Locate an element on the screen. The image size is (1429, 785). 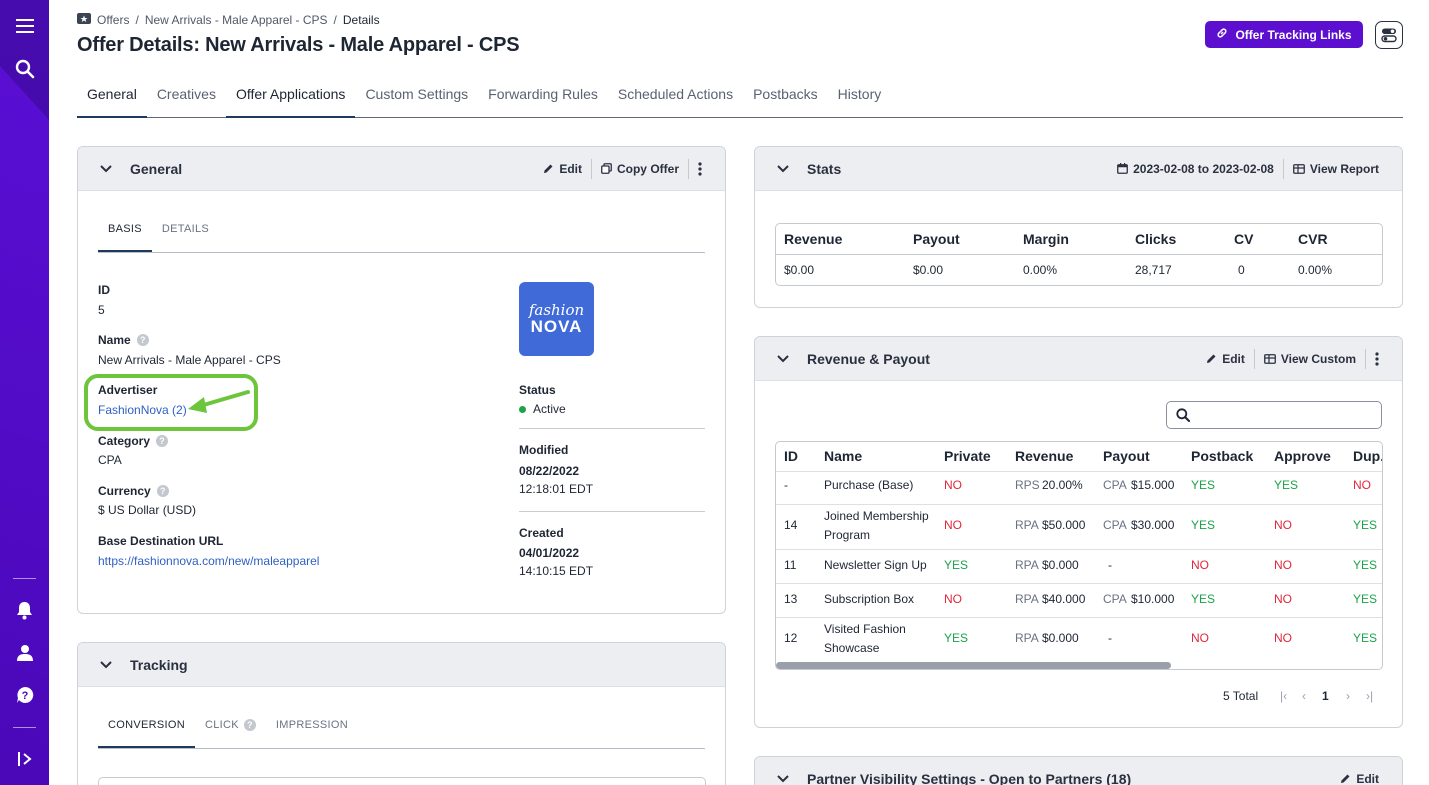
tab-custom-settings: Custom Settings is located at coordinates (417, 94).